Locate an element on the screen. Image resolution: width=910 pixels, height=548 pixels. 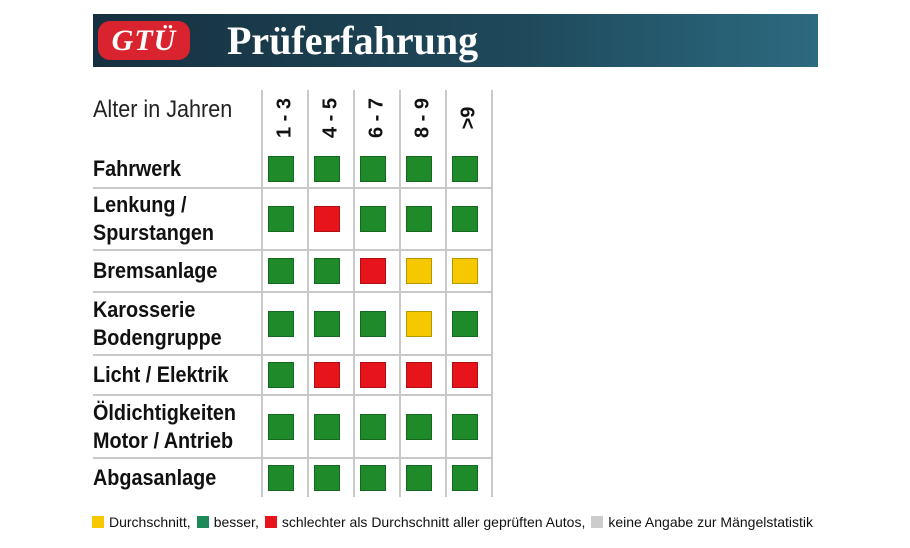
row-label-line: Bodengruppe is located at coordinates (157, 337).